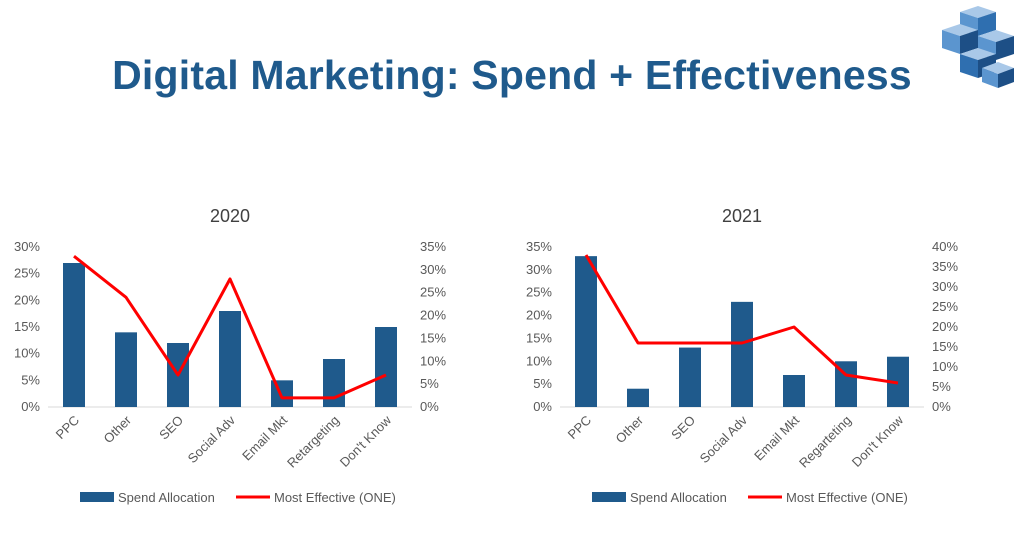  I want to click on bar-seo, so click(690, 377).